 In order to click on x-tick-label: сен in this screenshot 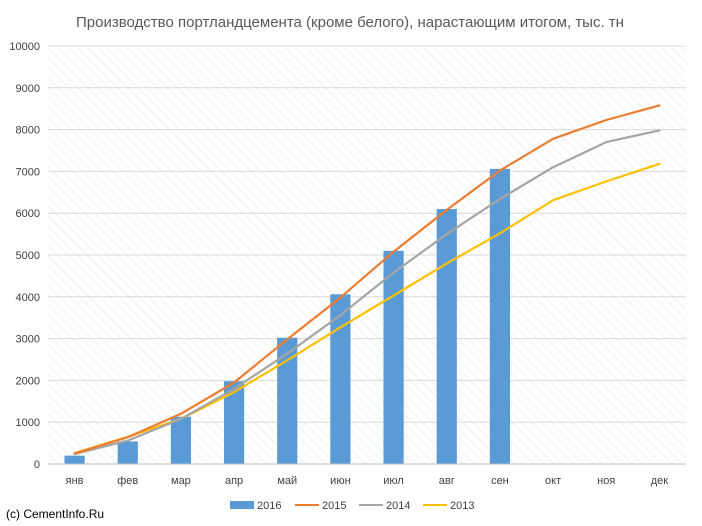, I will do `click(500, 481)`.